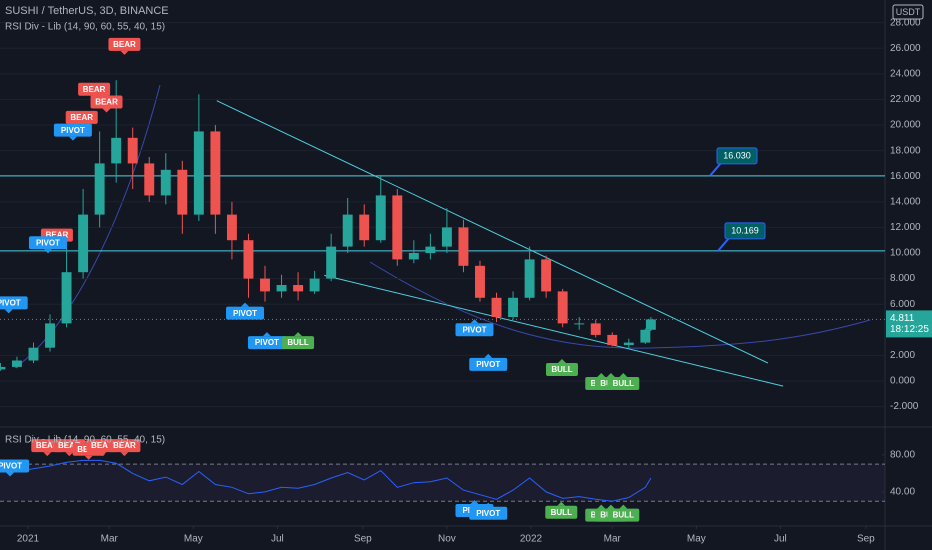  Describe the element at coordinates (905, 201) in the screenshot. I see `y-tick-label: 14.000` at that location.